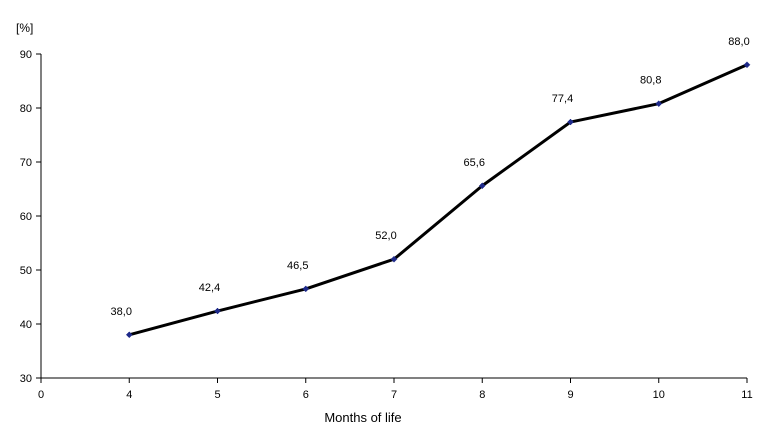  Describe the element at coordinates (129, 395) in the screenshot. I see `x-tick-label: 4` at that location.